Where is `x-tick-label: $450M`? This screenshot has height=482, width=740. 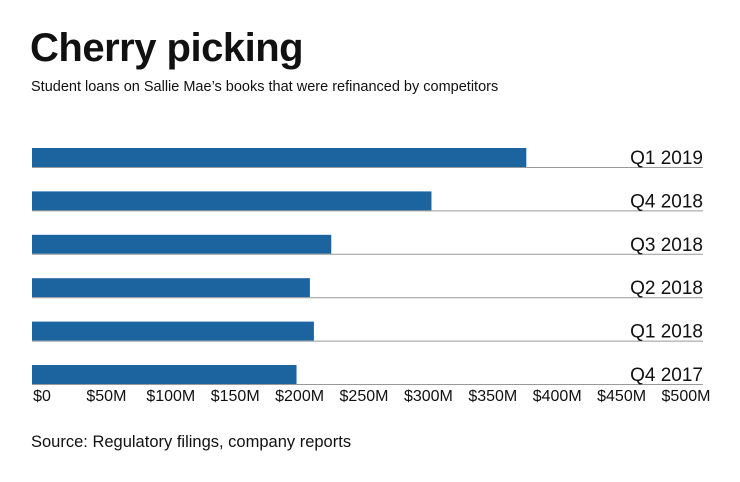 x-tick-label: $450M is located at coordinates (621, 396).